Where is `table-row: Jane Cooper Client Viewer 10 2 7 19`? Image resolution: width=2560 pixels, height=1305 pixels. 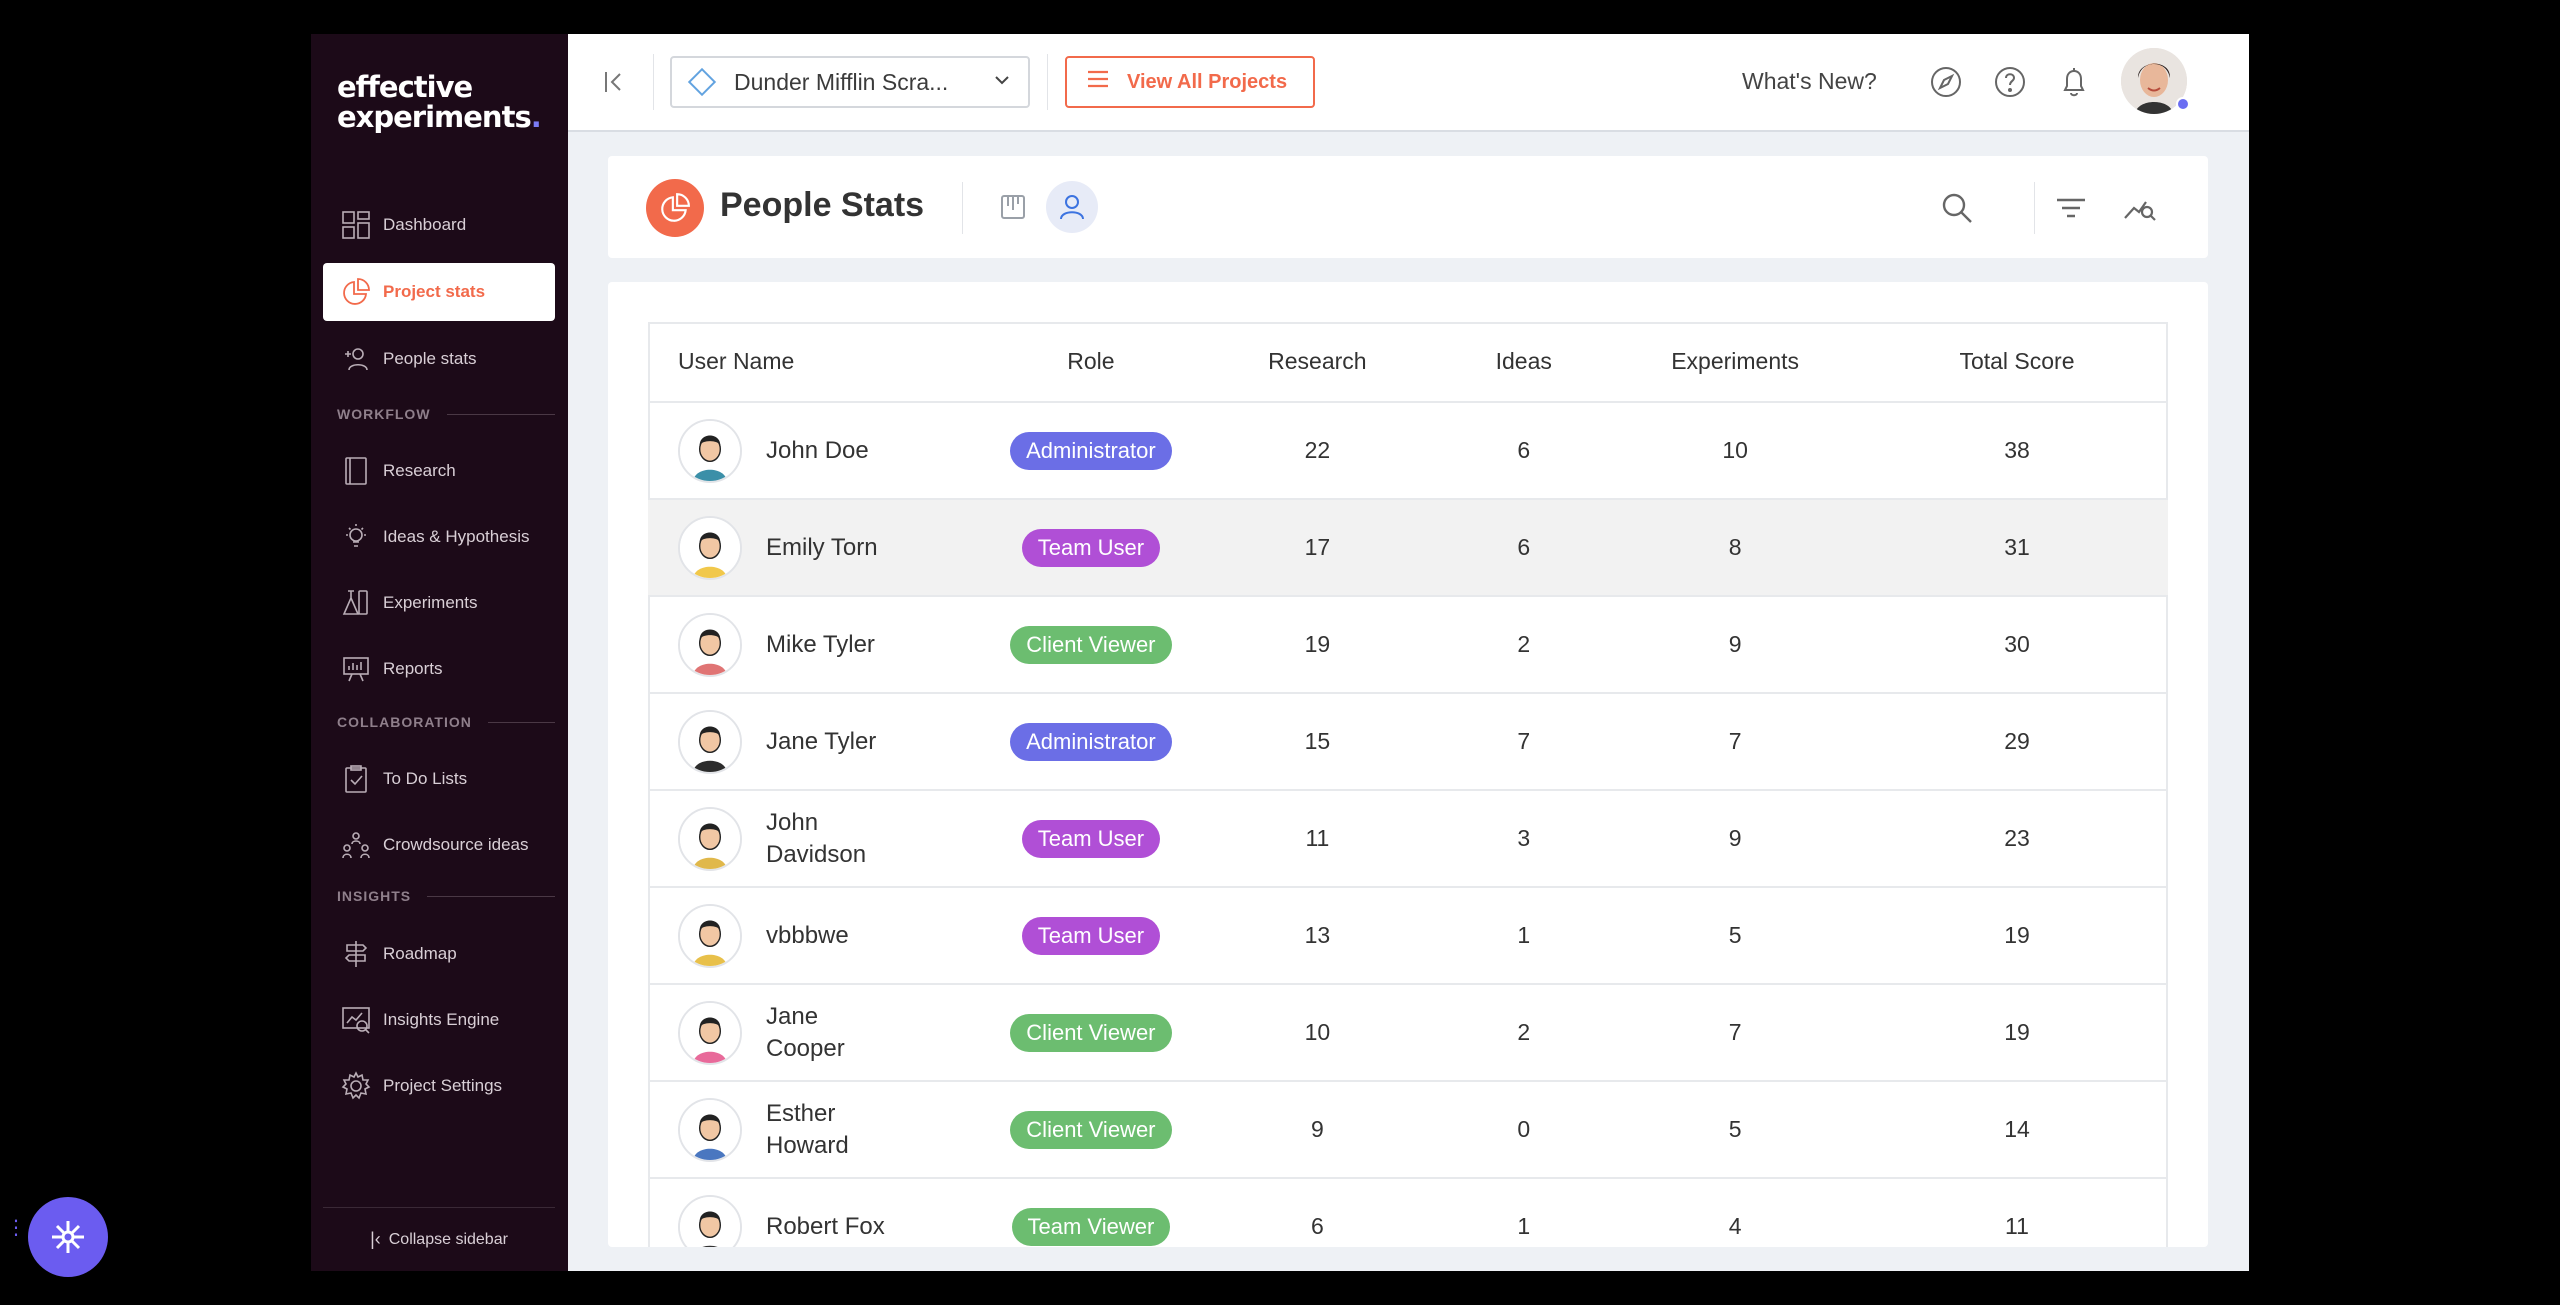
table-row: Jane Cooper Client Viewer 10 2 7 19 is located at coordinates (1408, 1033).